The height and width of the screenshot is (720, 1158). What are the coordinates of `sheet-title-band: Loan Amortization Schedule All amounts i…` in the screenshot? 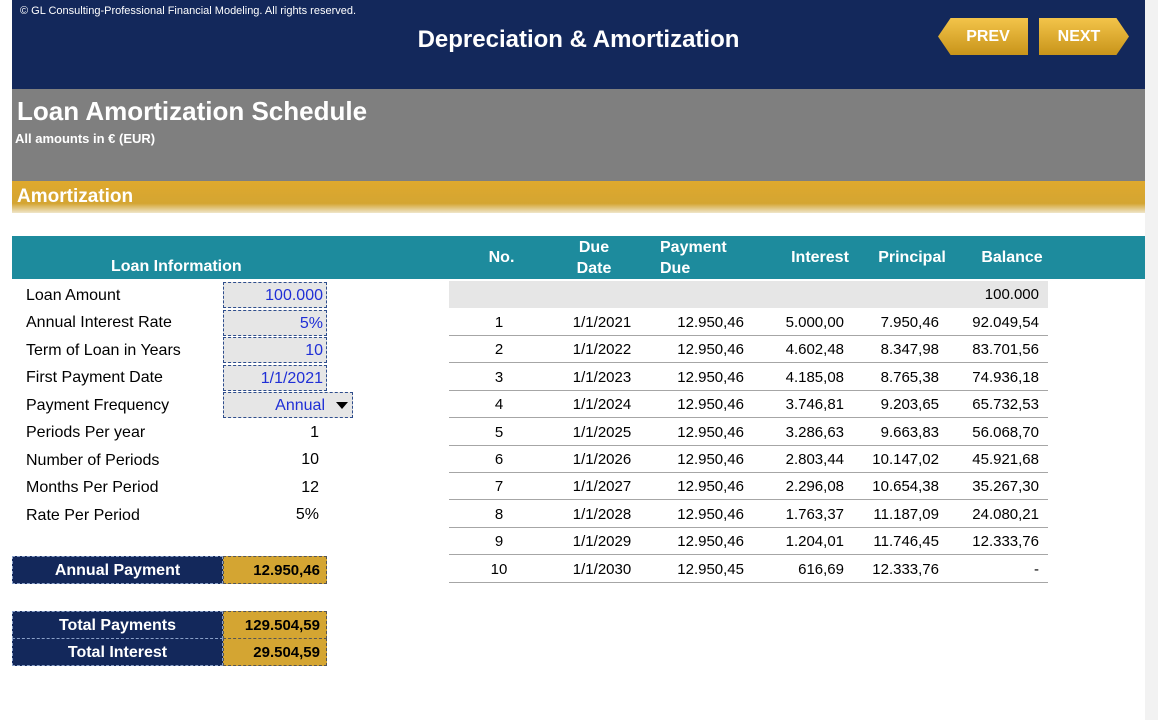 It's located at (578, 135).